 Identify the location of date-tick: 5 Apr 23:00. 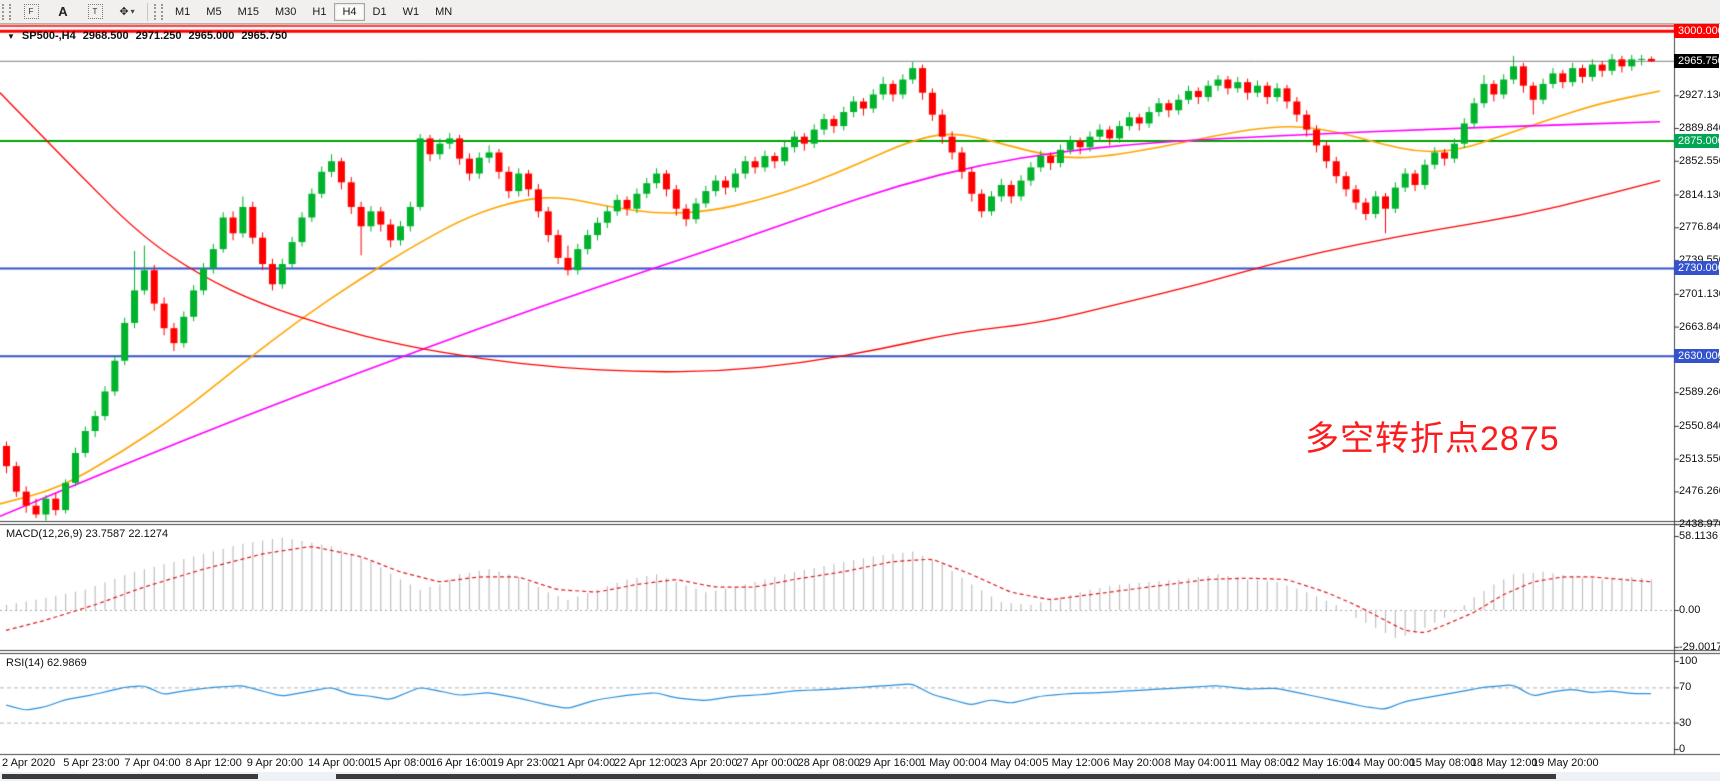
(91, 763).